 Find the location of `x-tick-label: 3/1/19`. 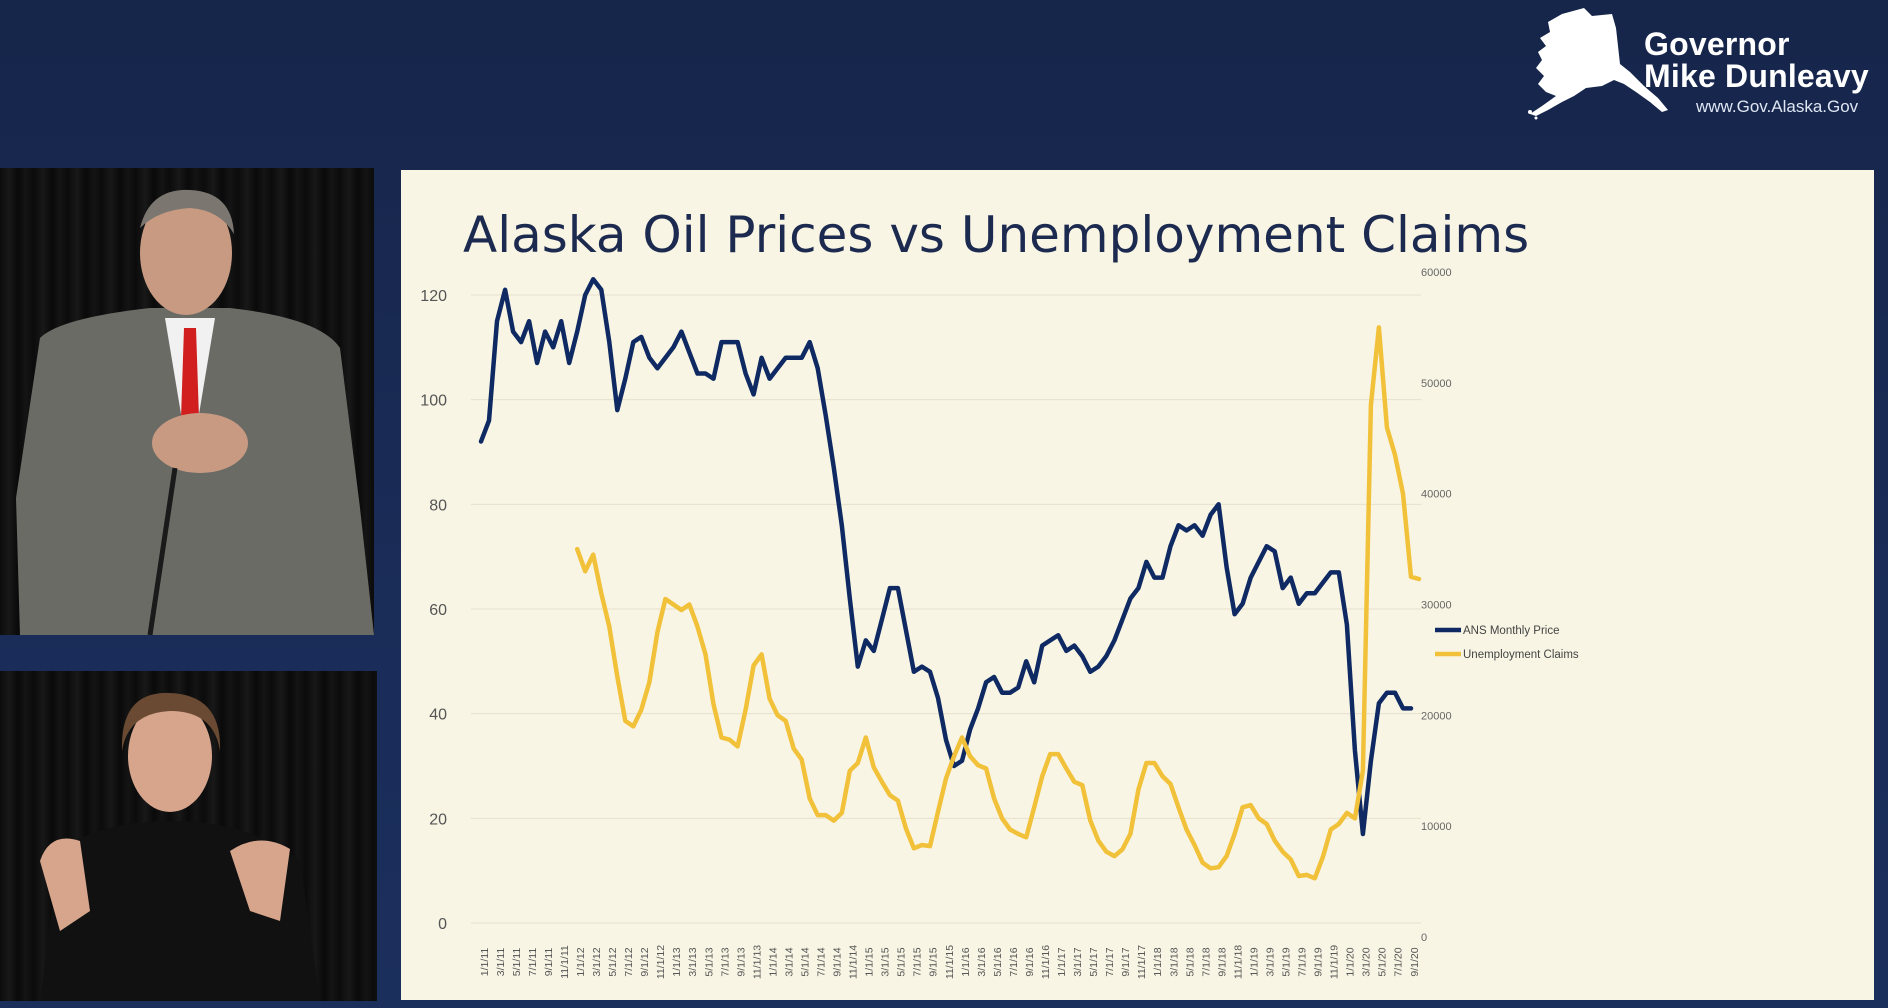

x-tick-label: 3/1/19 is located at coordinates (1270, 961).